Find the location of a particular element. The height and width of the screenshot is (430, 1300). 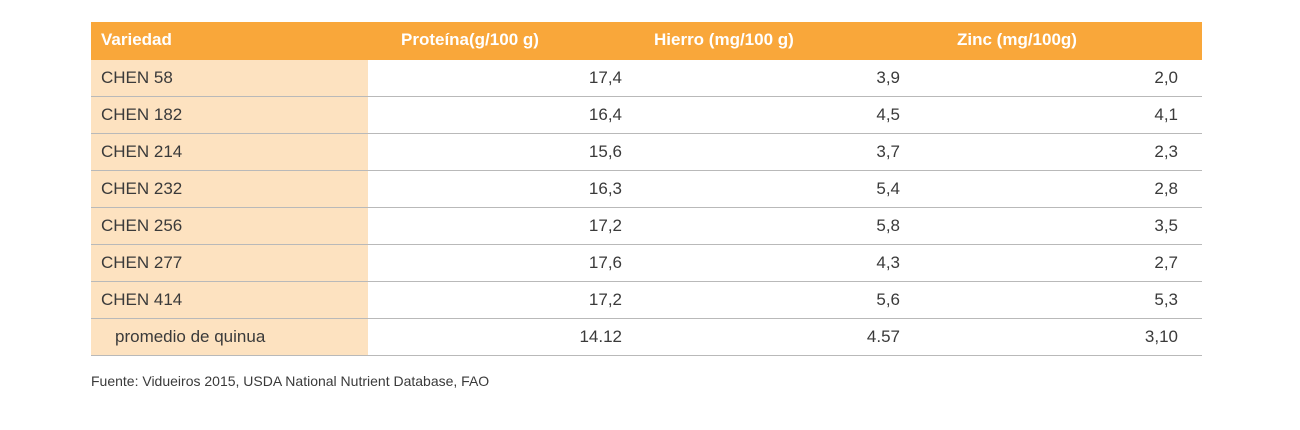

zinc-cell: 3,10 is located at coordinates (1161, 336).